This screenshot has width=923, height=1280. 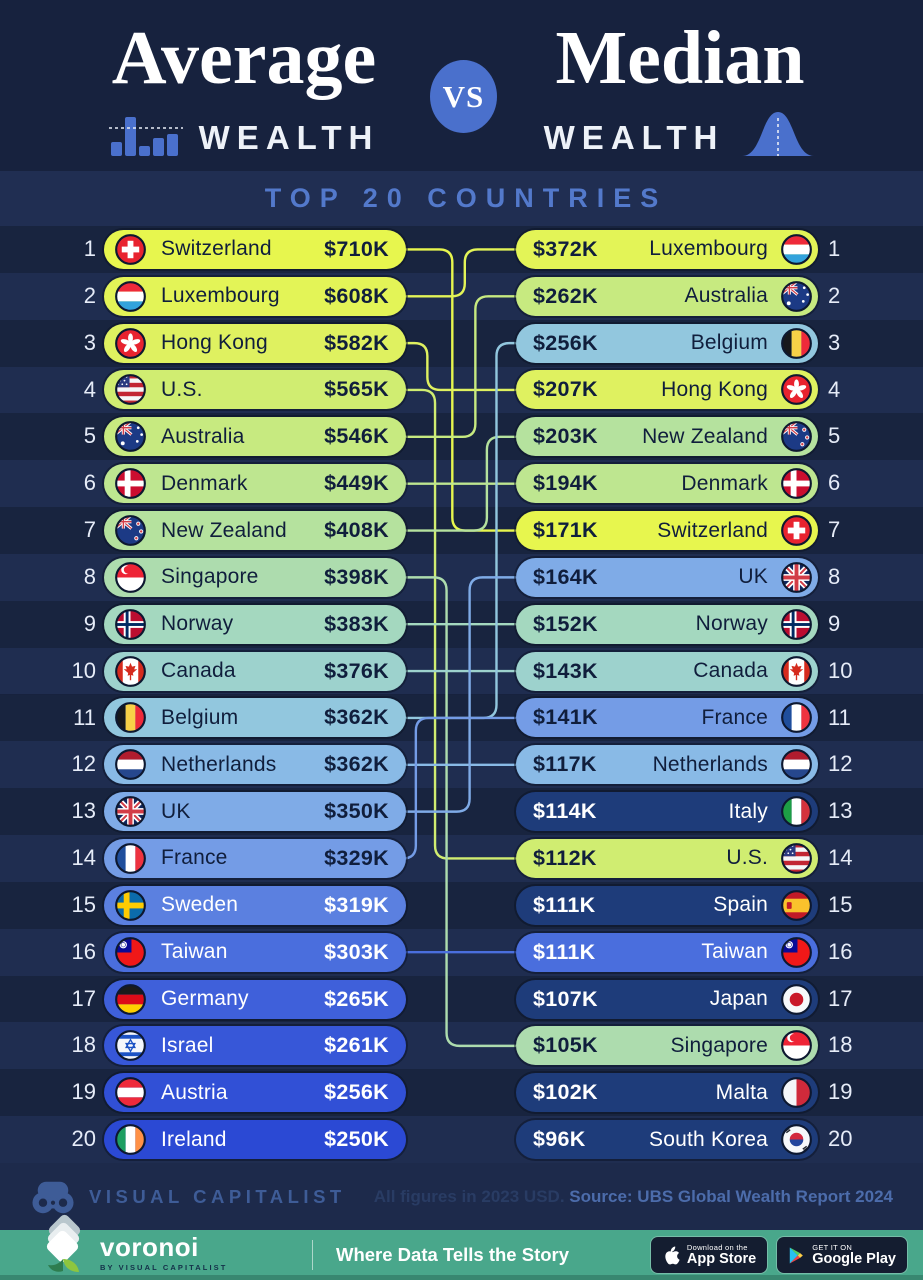 What do you see at coordinates (680, 87) in the screenshot?
I see `header-median: Median WEALTH` at bounding box center [680, 87].